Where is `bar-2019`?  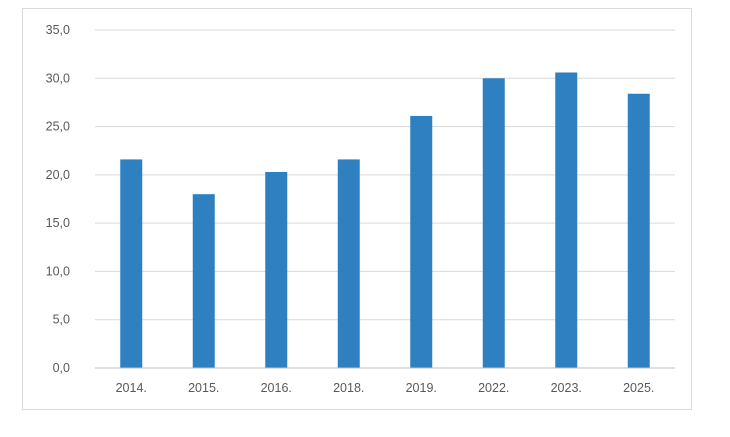
bar-2019 is located at coordinates (421, 241).